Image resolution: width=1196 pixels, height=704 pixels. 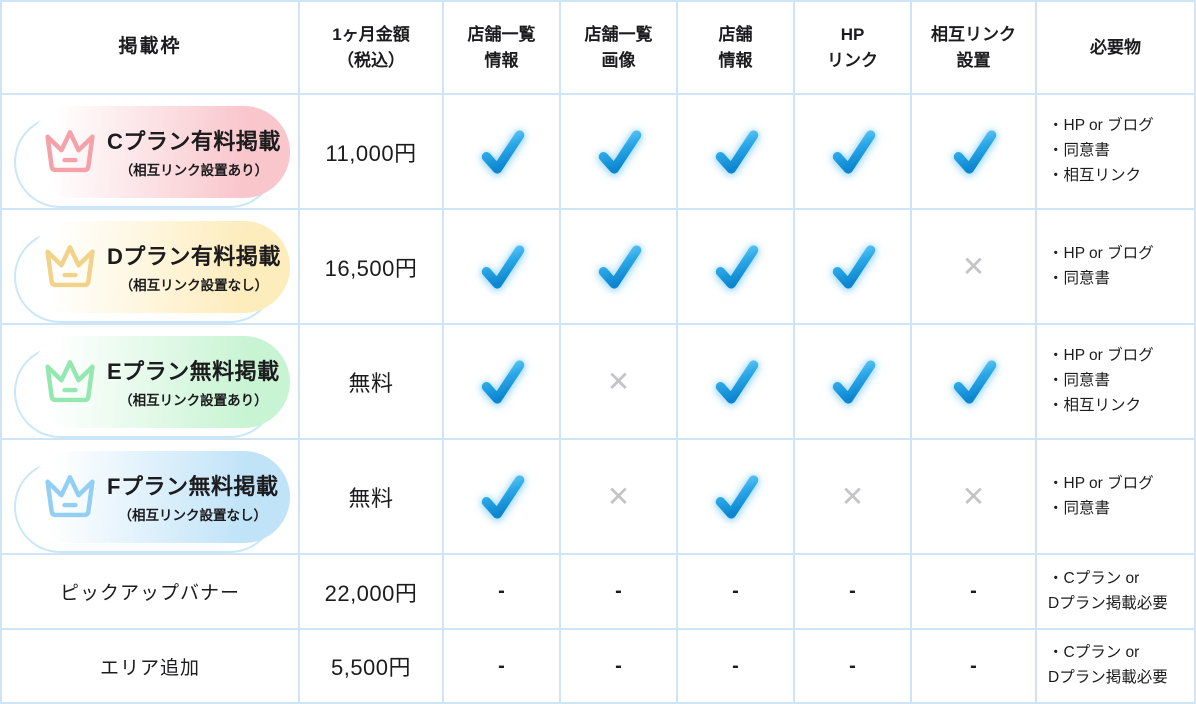 What do you see at coordinates (852, 47) in the screenshot?
I see `header-hp-link: HP リンク` at bounding box center [852, 47].